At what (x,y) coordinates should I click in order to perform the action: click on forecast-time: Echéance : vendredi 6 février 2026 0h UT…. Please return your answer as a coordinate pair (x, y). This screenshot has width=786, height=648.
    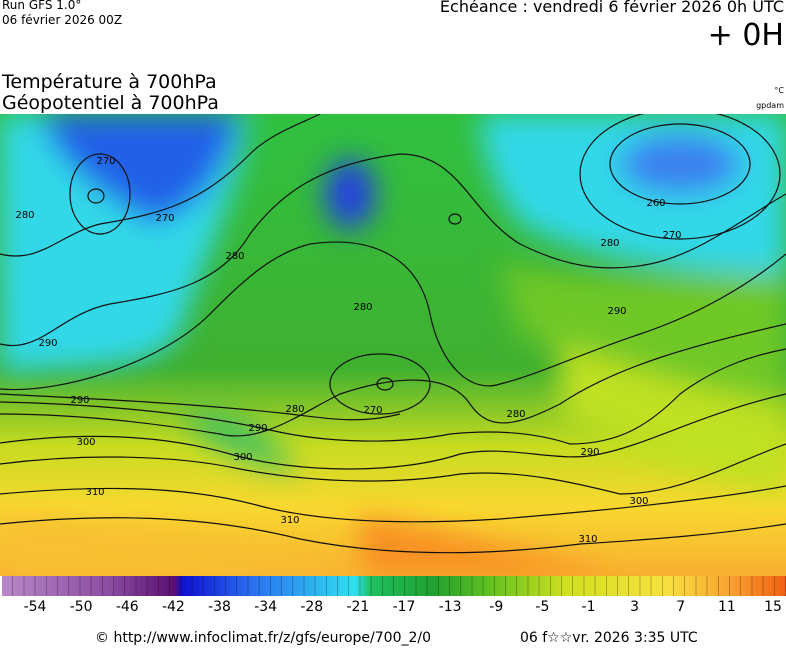
    Looking at the image, I should click on (611, 8).